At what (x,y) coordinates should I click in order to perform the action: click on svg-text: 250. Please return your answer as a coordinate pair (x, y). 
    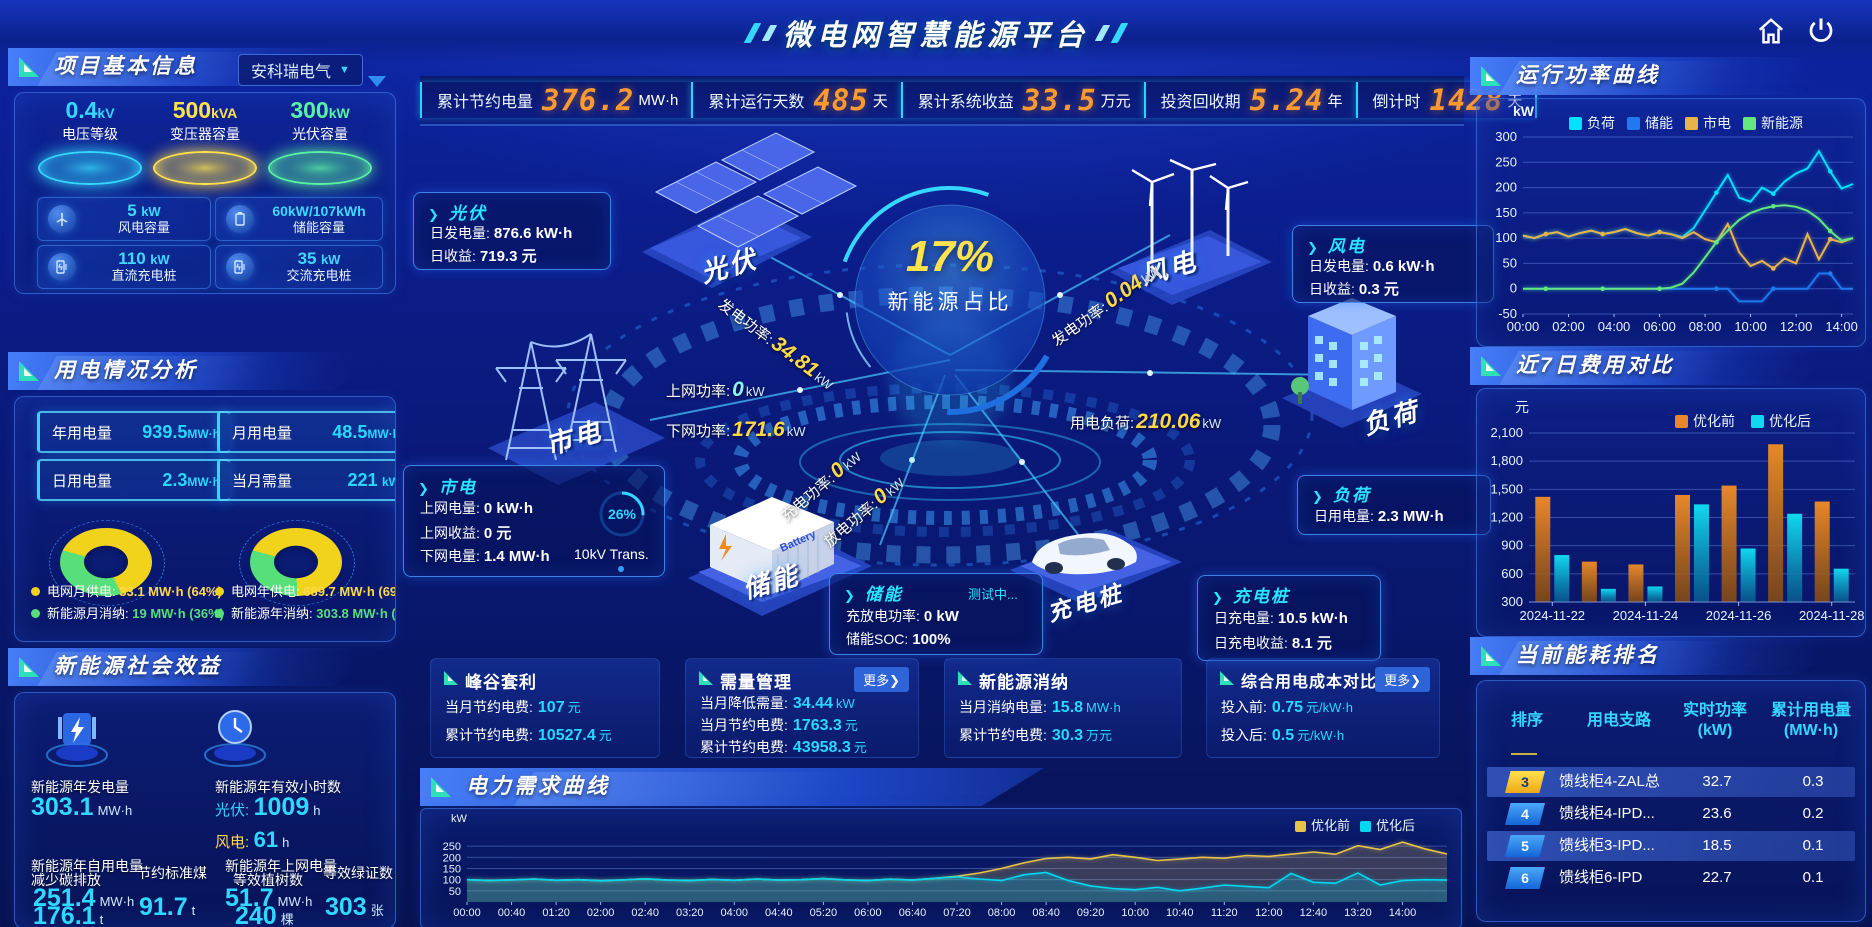
    Looking at the image, I should click on (452, 847).